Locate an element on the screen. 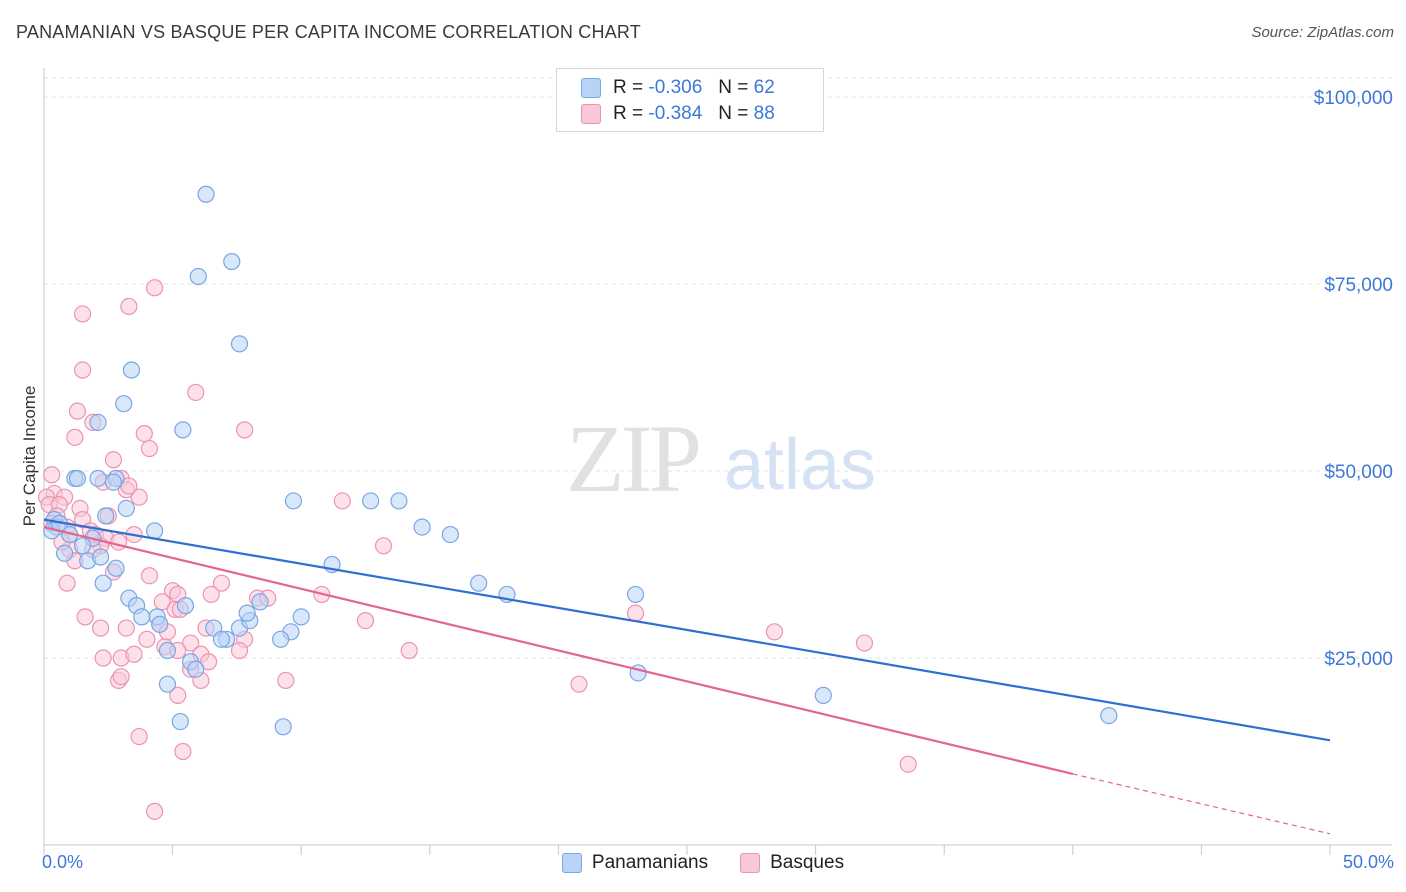 This screenshot has width=1406, height=892. source-credit: Source: ZipAtlas.com is located at coordinates (1322, 32).